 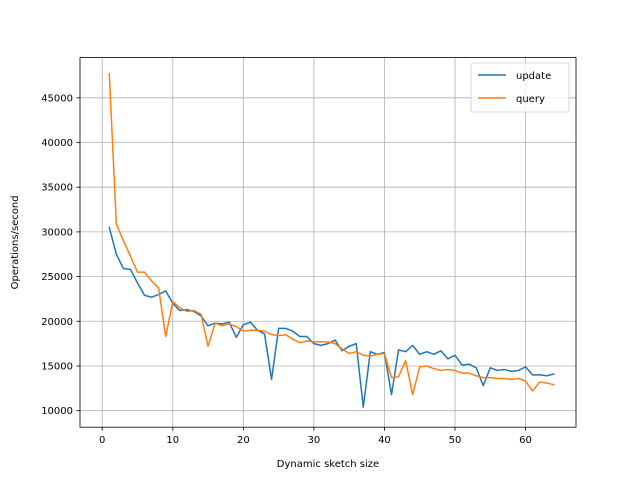 I want to click on y-tick-label: 10000, so click(x=57, y=411).